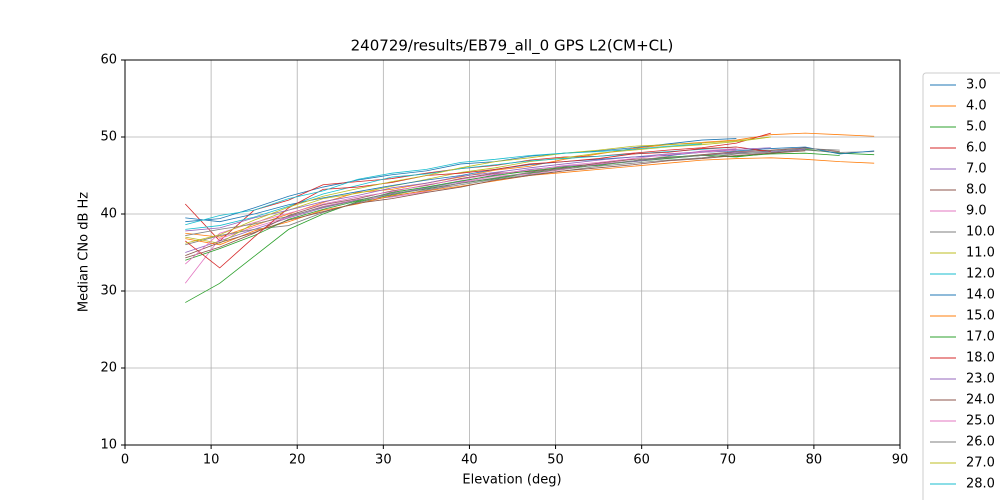 The width and height of the screenshot is (1000, 500). Describe the element at coordinates (976, 190) in the screenshot. I see `legend-label: 8.0` at that location.